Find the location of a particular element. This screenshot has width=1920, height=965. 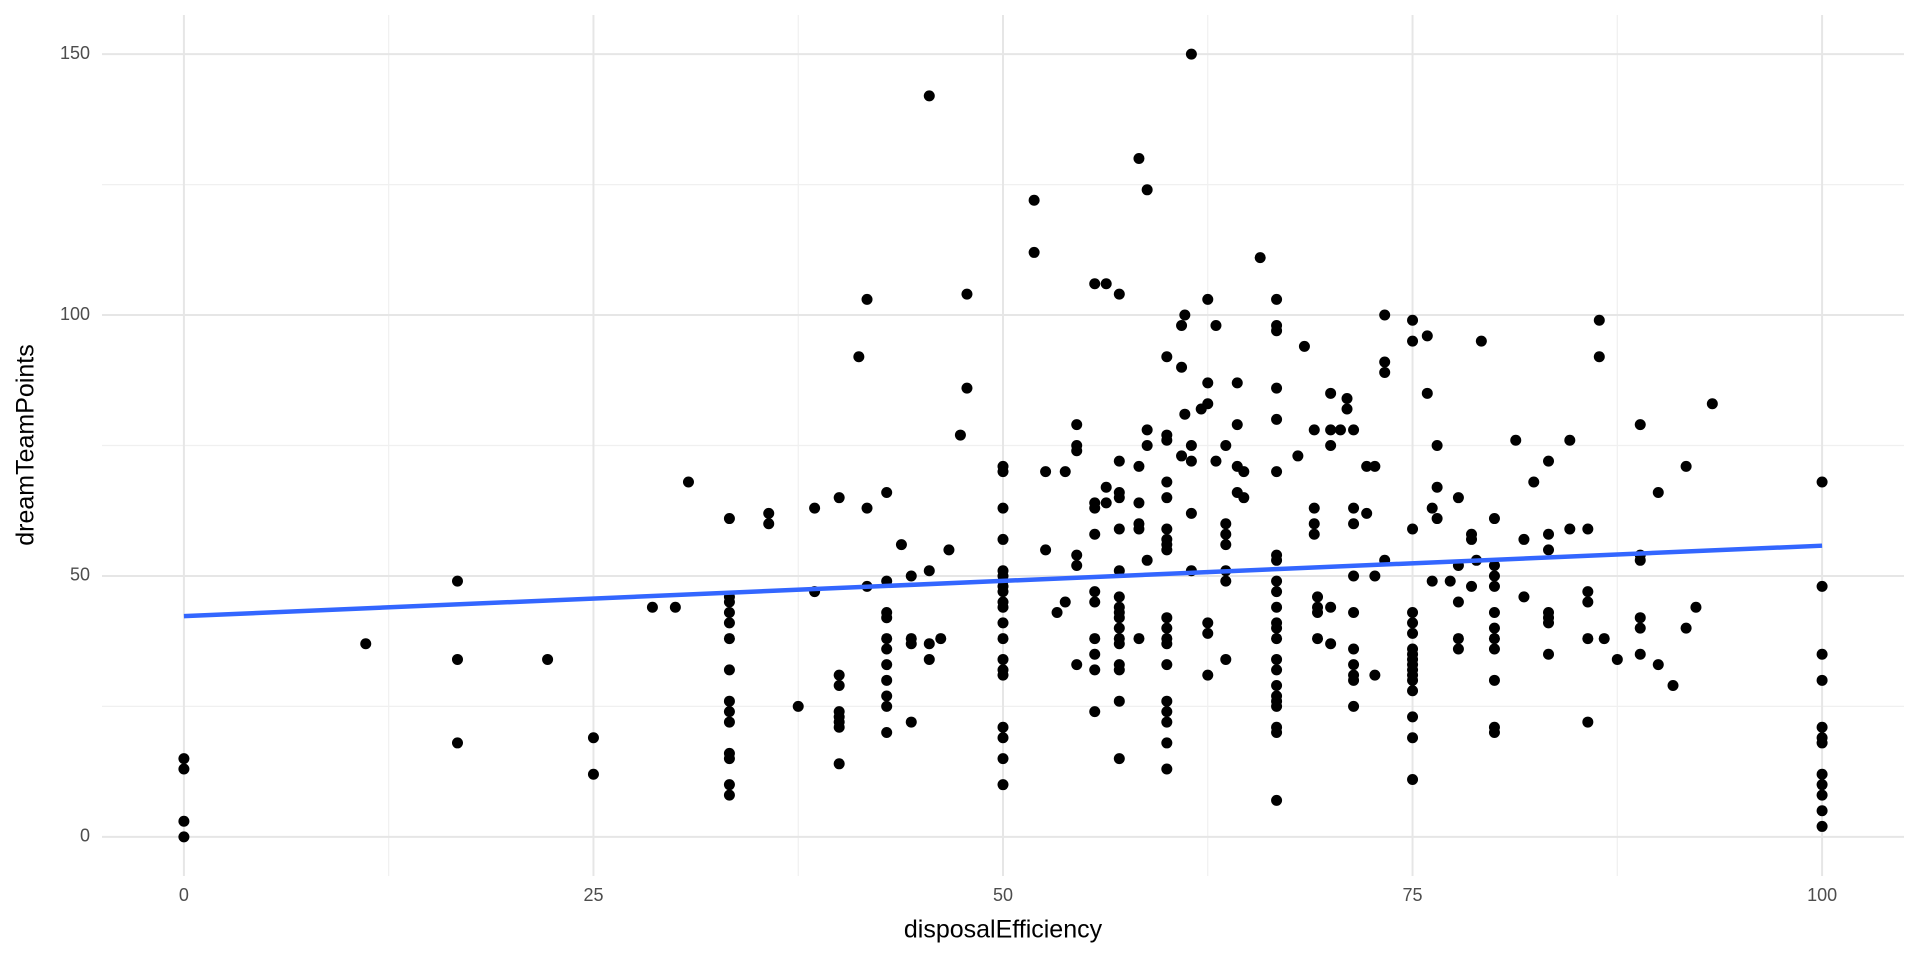

y-tick-label: 100 is located at coordinates (75, 314).